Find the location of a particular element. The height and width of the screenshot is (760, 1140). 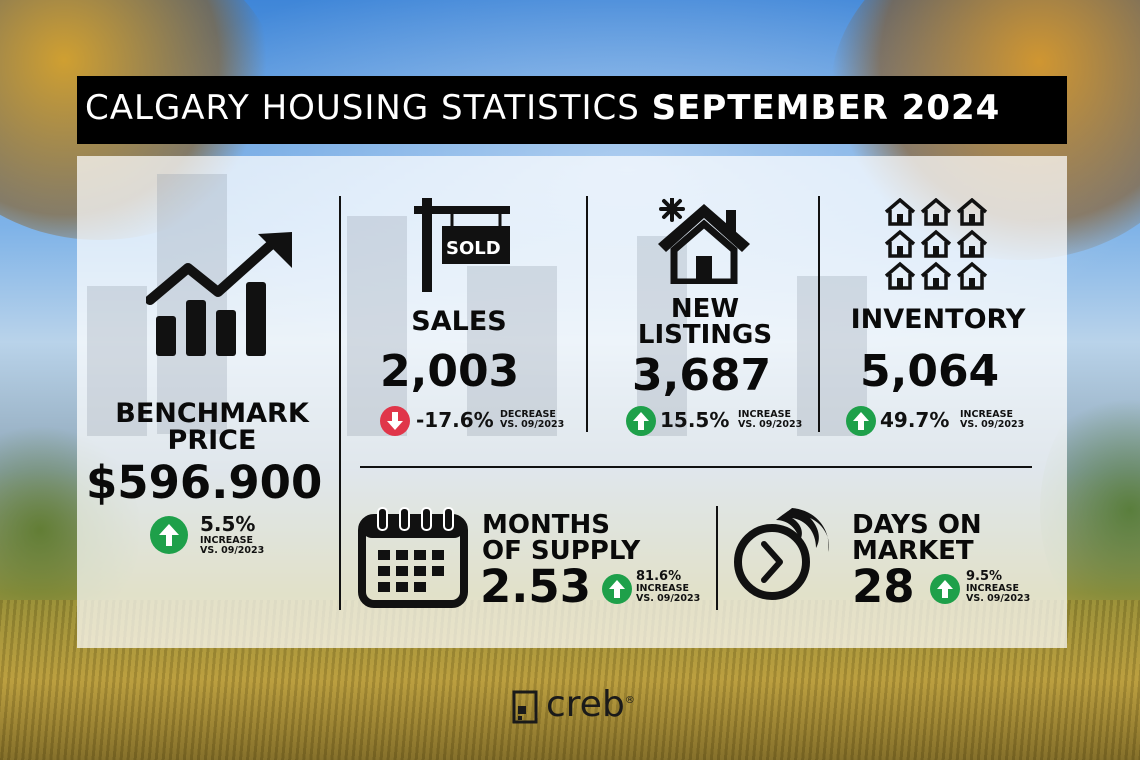

benchmark-label-line2: PRICE is located at coordinates (212, 440).